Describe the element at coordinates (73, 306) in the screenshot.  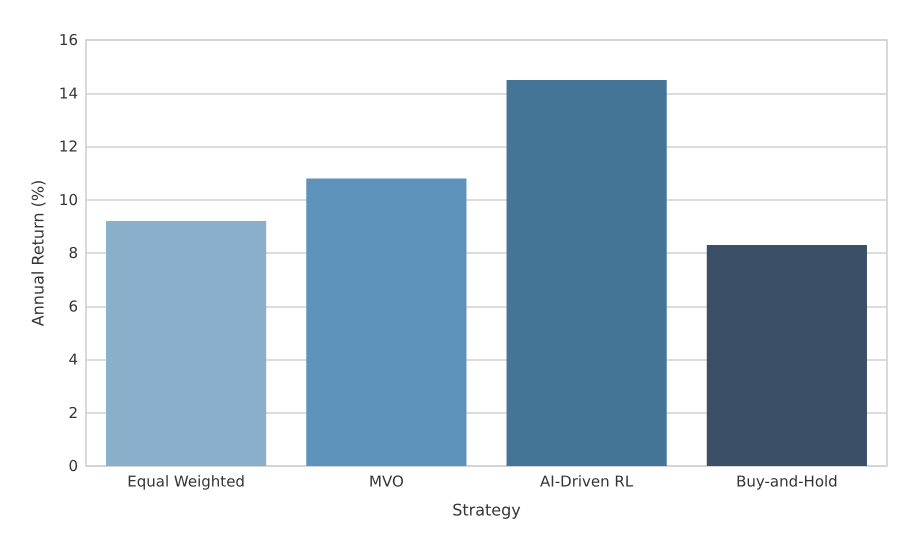
I see `y-tick-label: 6` at that location.